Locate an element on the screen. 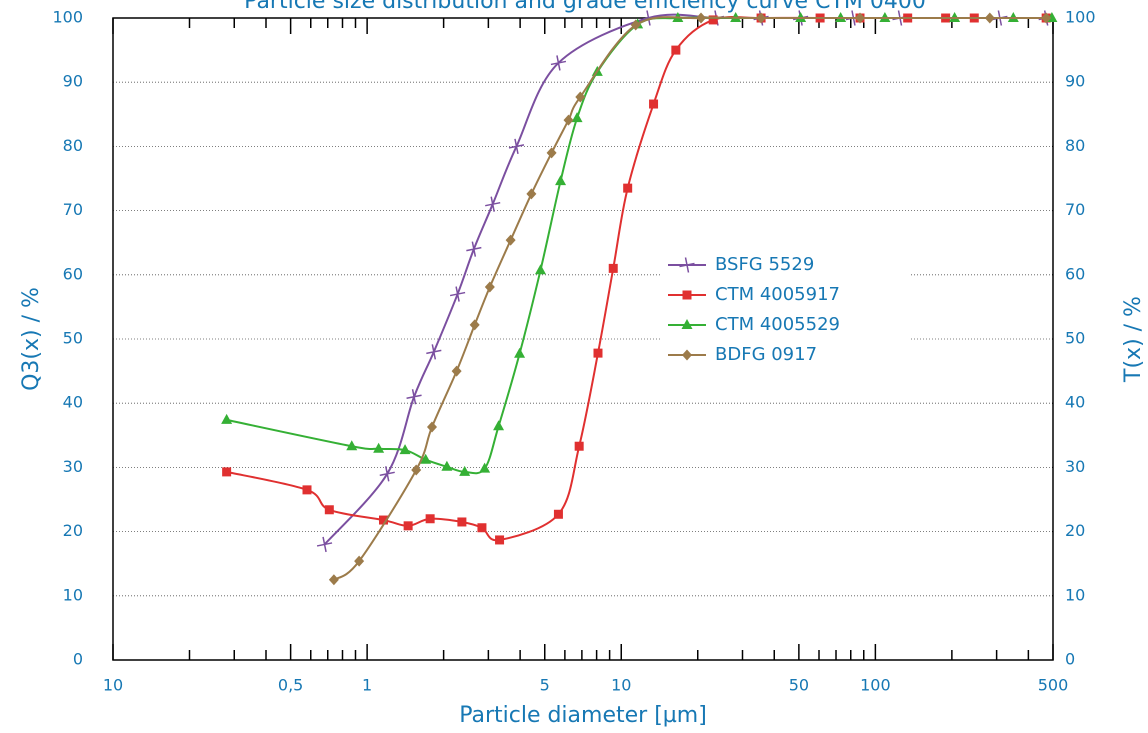 This screenshot has height=733, width=1148. y2-axis-title: T(x) / % is located at coordinates (1133, 339).